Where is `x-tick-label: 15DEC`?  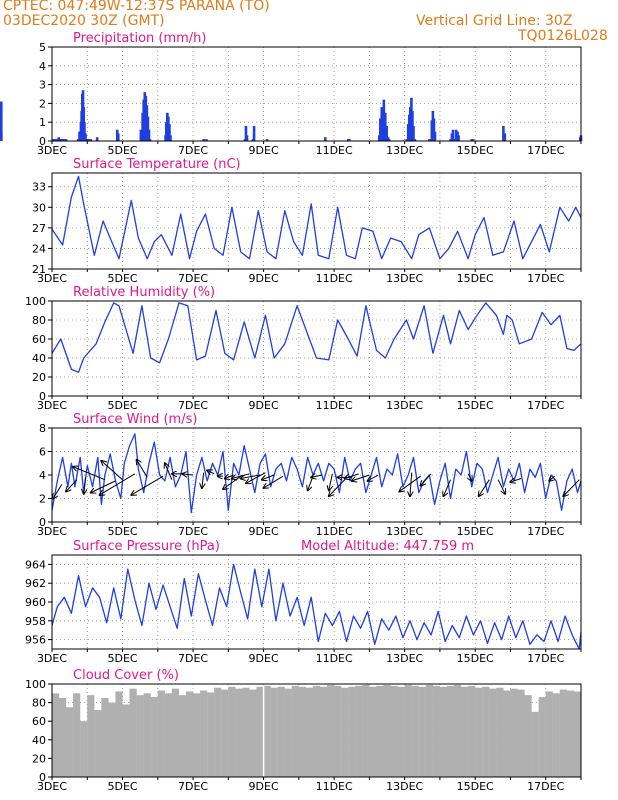 x-tick-label: 15DEC is located at coordinates (475, 405).